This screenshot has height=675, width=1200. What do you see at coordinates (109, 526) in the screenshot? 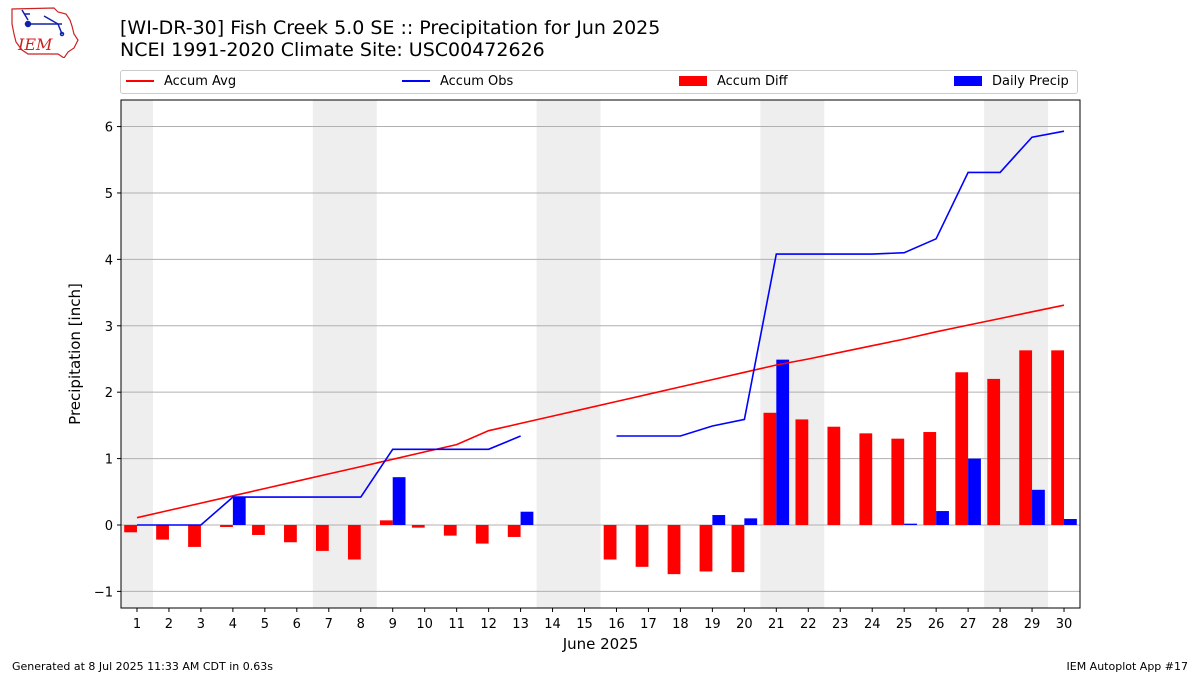
I see `y-tick-label: 0` at bounding box center [109, 526].